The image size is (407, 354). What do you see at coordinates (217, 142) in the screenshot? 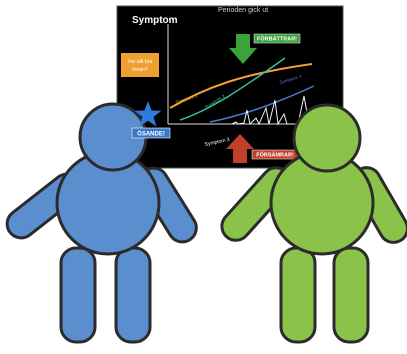
I see `symptom-3-label: Symptom 3` at bounding box center [217, 142].